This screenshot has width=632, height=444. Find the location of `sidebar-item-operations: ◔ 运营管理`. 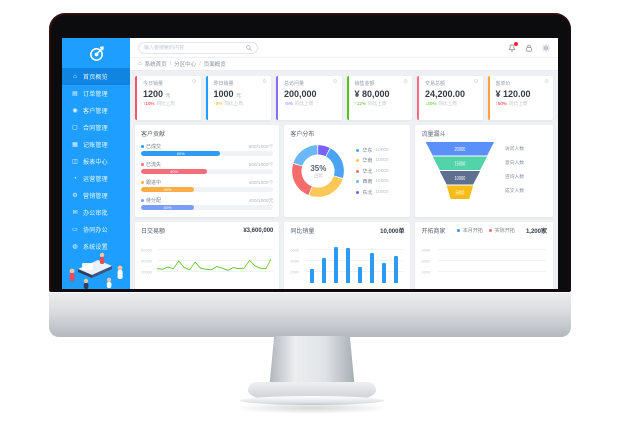

sidebar-item-operations: ◔ 运营管理 is located at coordinates (96, 178).